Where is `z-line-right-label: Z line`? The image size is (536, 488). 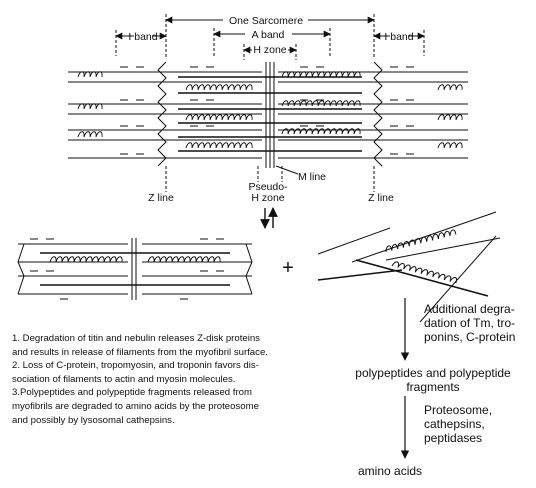
z-line-right-label: Z line is located at coordinates (381, 198).